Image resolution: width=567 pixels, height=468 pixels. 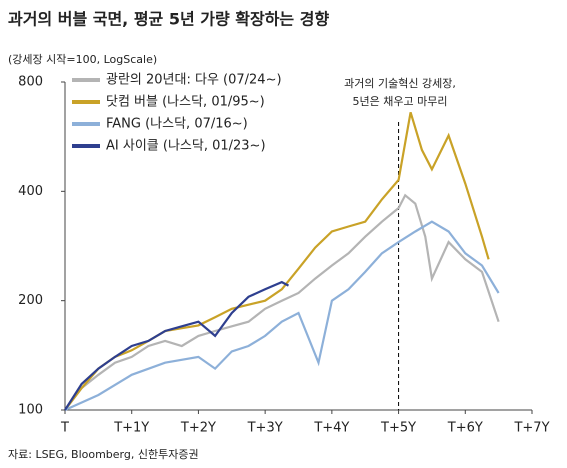 What do you see at coordinates (131, 428) in the screenshot?
I see `x-tick-label: T+1Y` at bounding box center [131, 428].